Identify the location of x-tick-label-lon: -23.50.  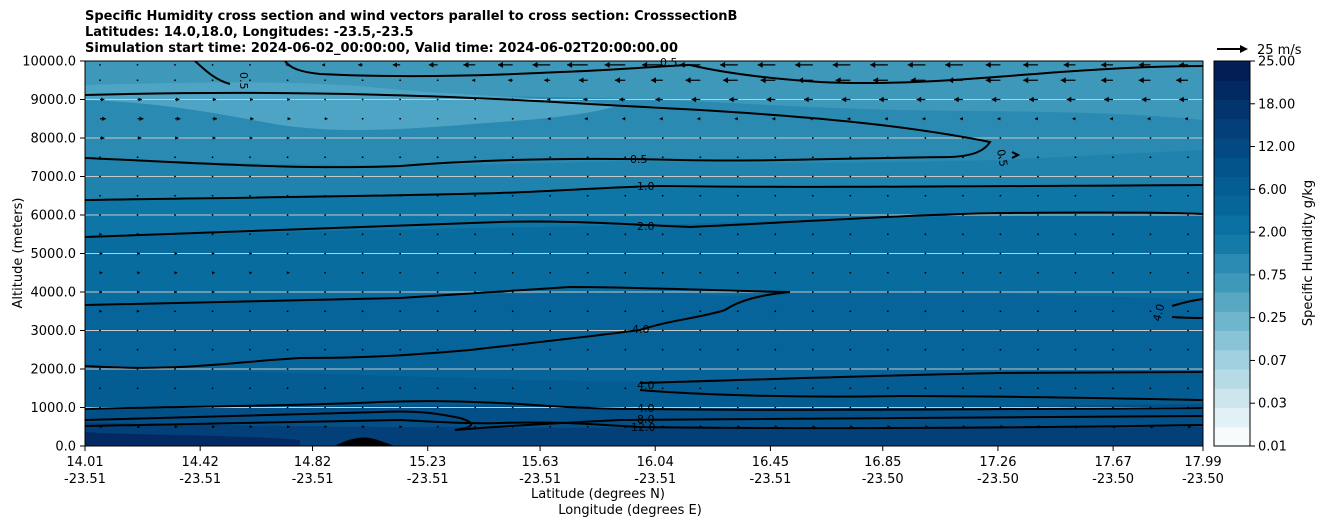
(1203, 479).